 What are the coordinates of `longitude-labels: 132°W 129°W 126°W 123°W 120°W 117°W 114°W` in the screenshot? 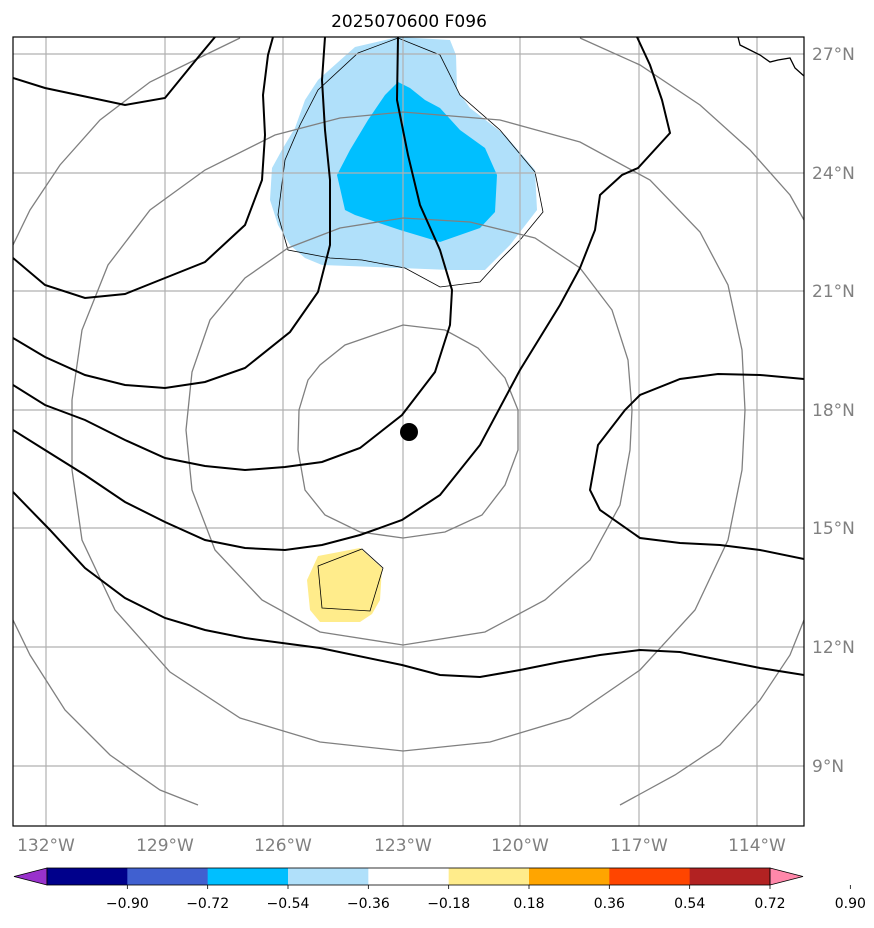 It's located at (401, 846).